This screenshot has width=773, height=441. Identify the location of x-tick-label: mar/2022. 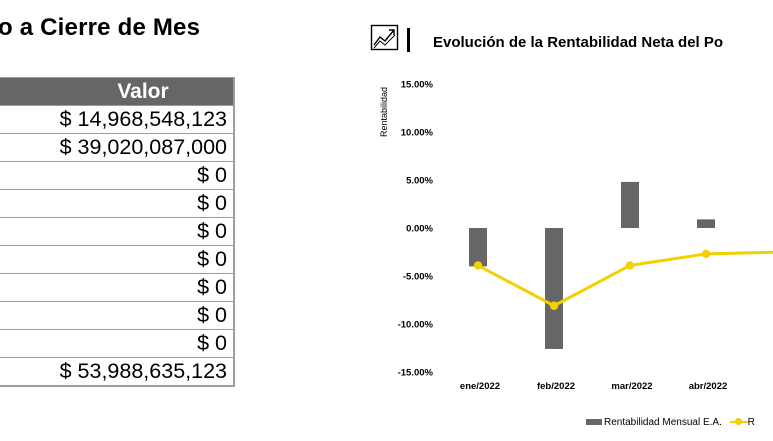
(631, 386).